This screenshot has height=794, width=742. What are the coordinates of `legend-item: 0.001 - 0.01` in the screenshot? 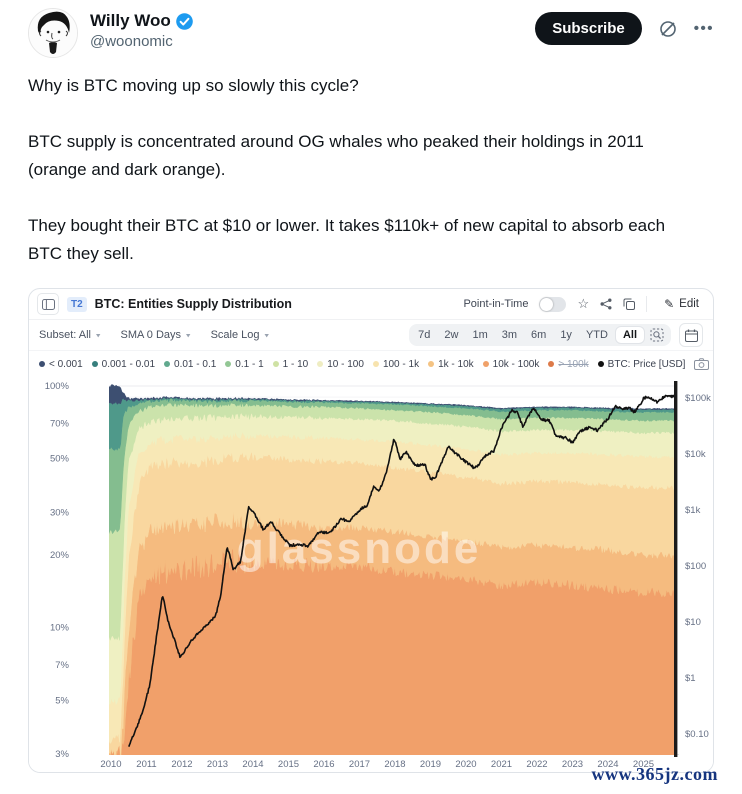 It's located at (123, 364).